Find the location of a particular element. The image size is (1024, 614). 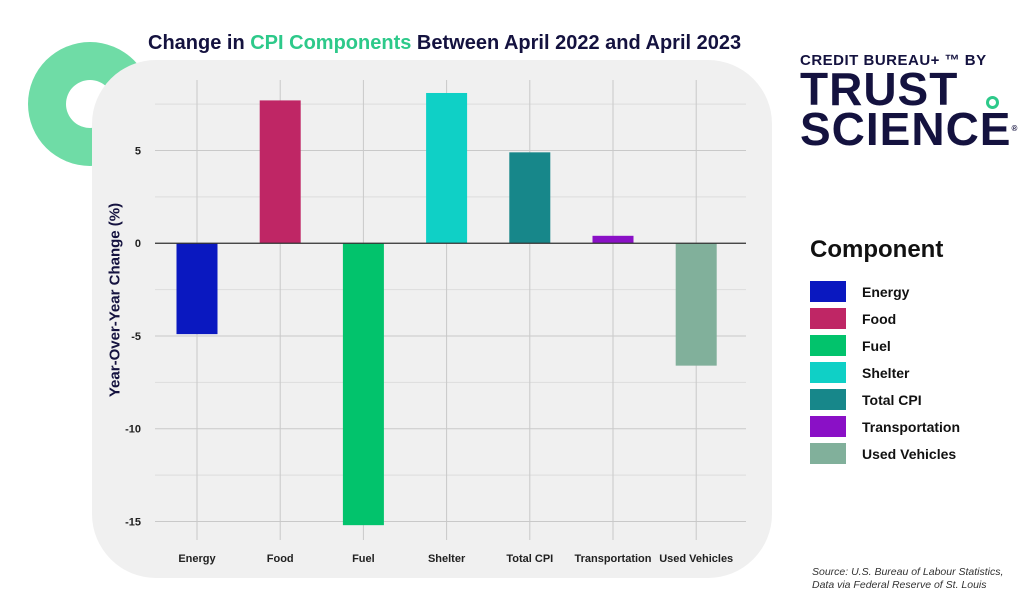

legend-item: Used Vehicles is located at coordinates (885, 453).